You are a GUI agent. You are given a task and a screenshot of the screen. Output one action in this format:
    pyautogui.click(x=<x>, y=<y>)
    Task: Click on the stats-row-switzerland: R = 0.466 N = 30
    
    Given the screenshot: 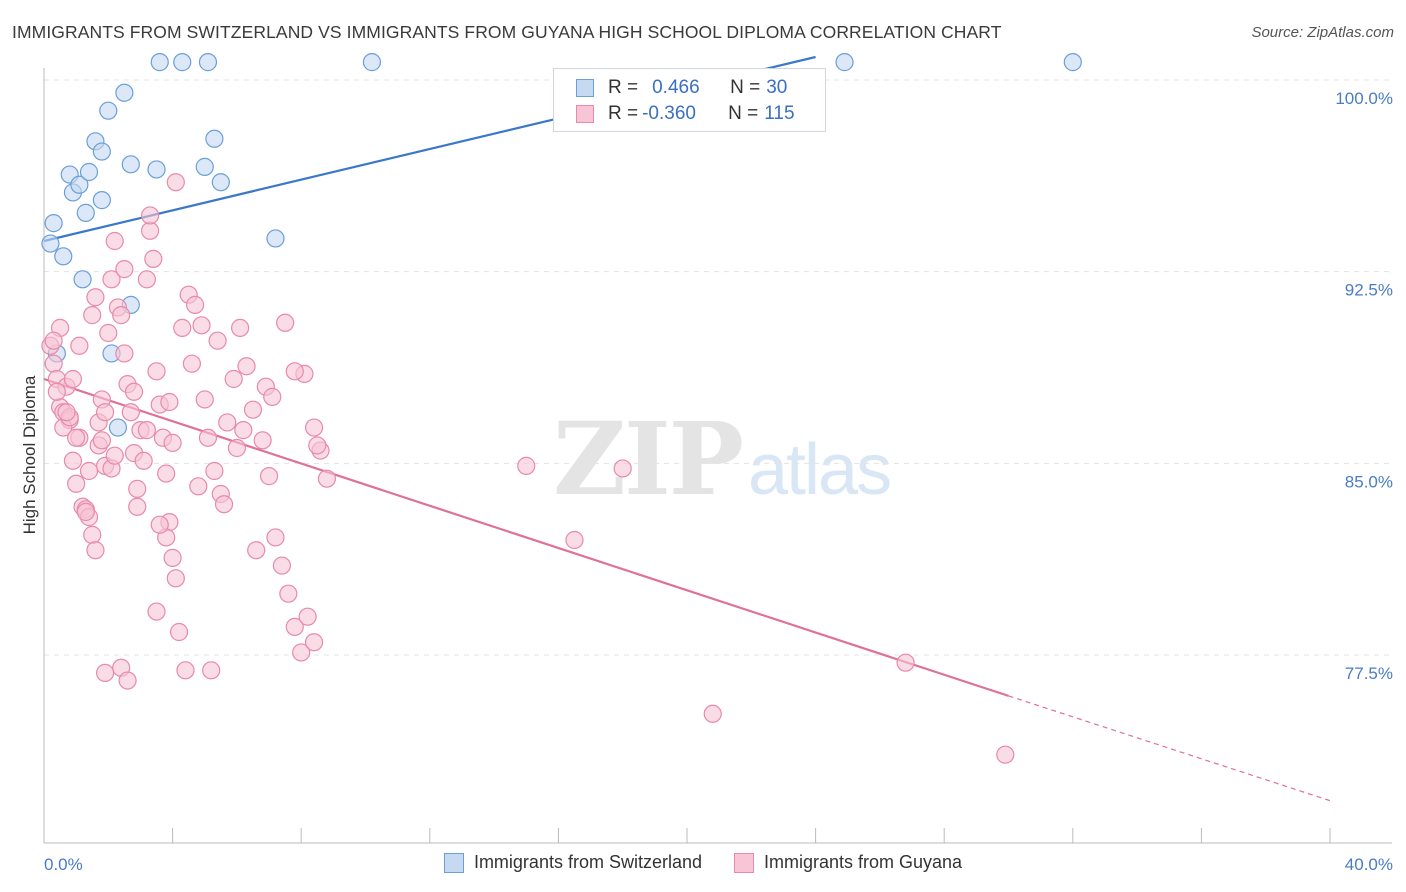 What is the action you would take?
    pyautogui.click(x=681, y=88)
    